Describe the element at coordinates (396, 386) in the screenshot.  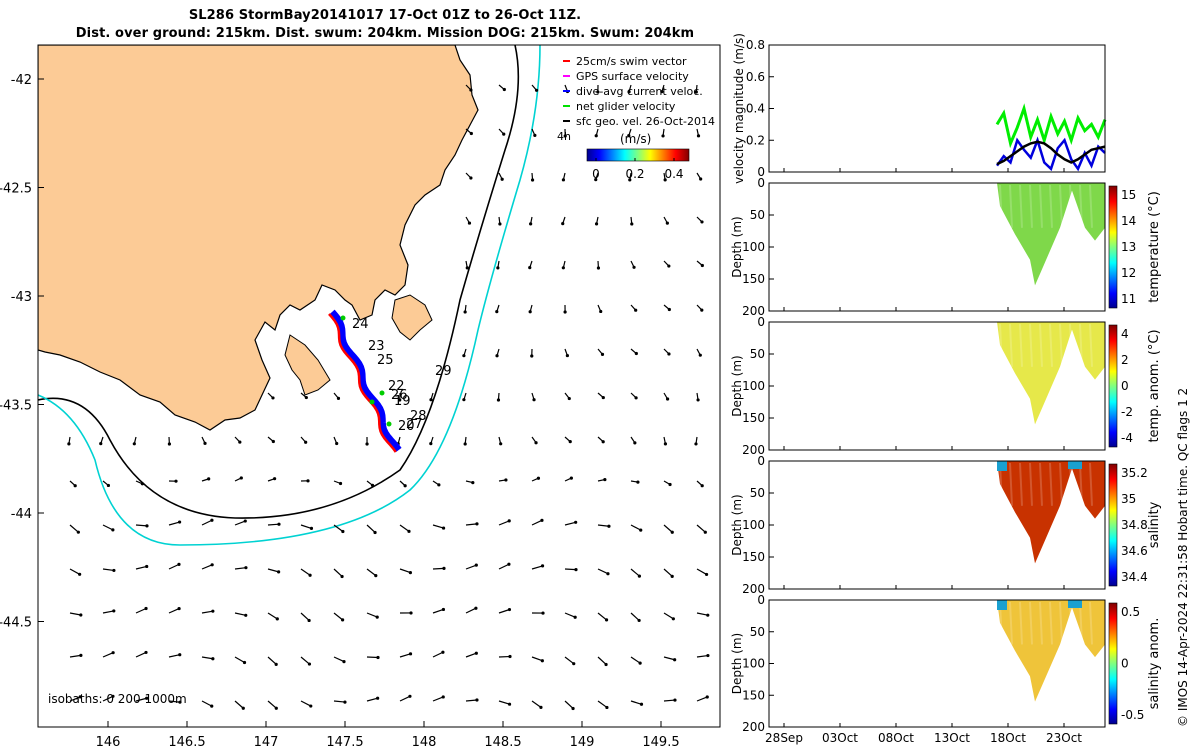
I see `day-label: 22` at that location.